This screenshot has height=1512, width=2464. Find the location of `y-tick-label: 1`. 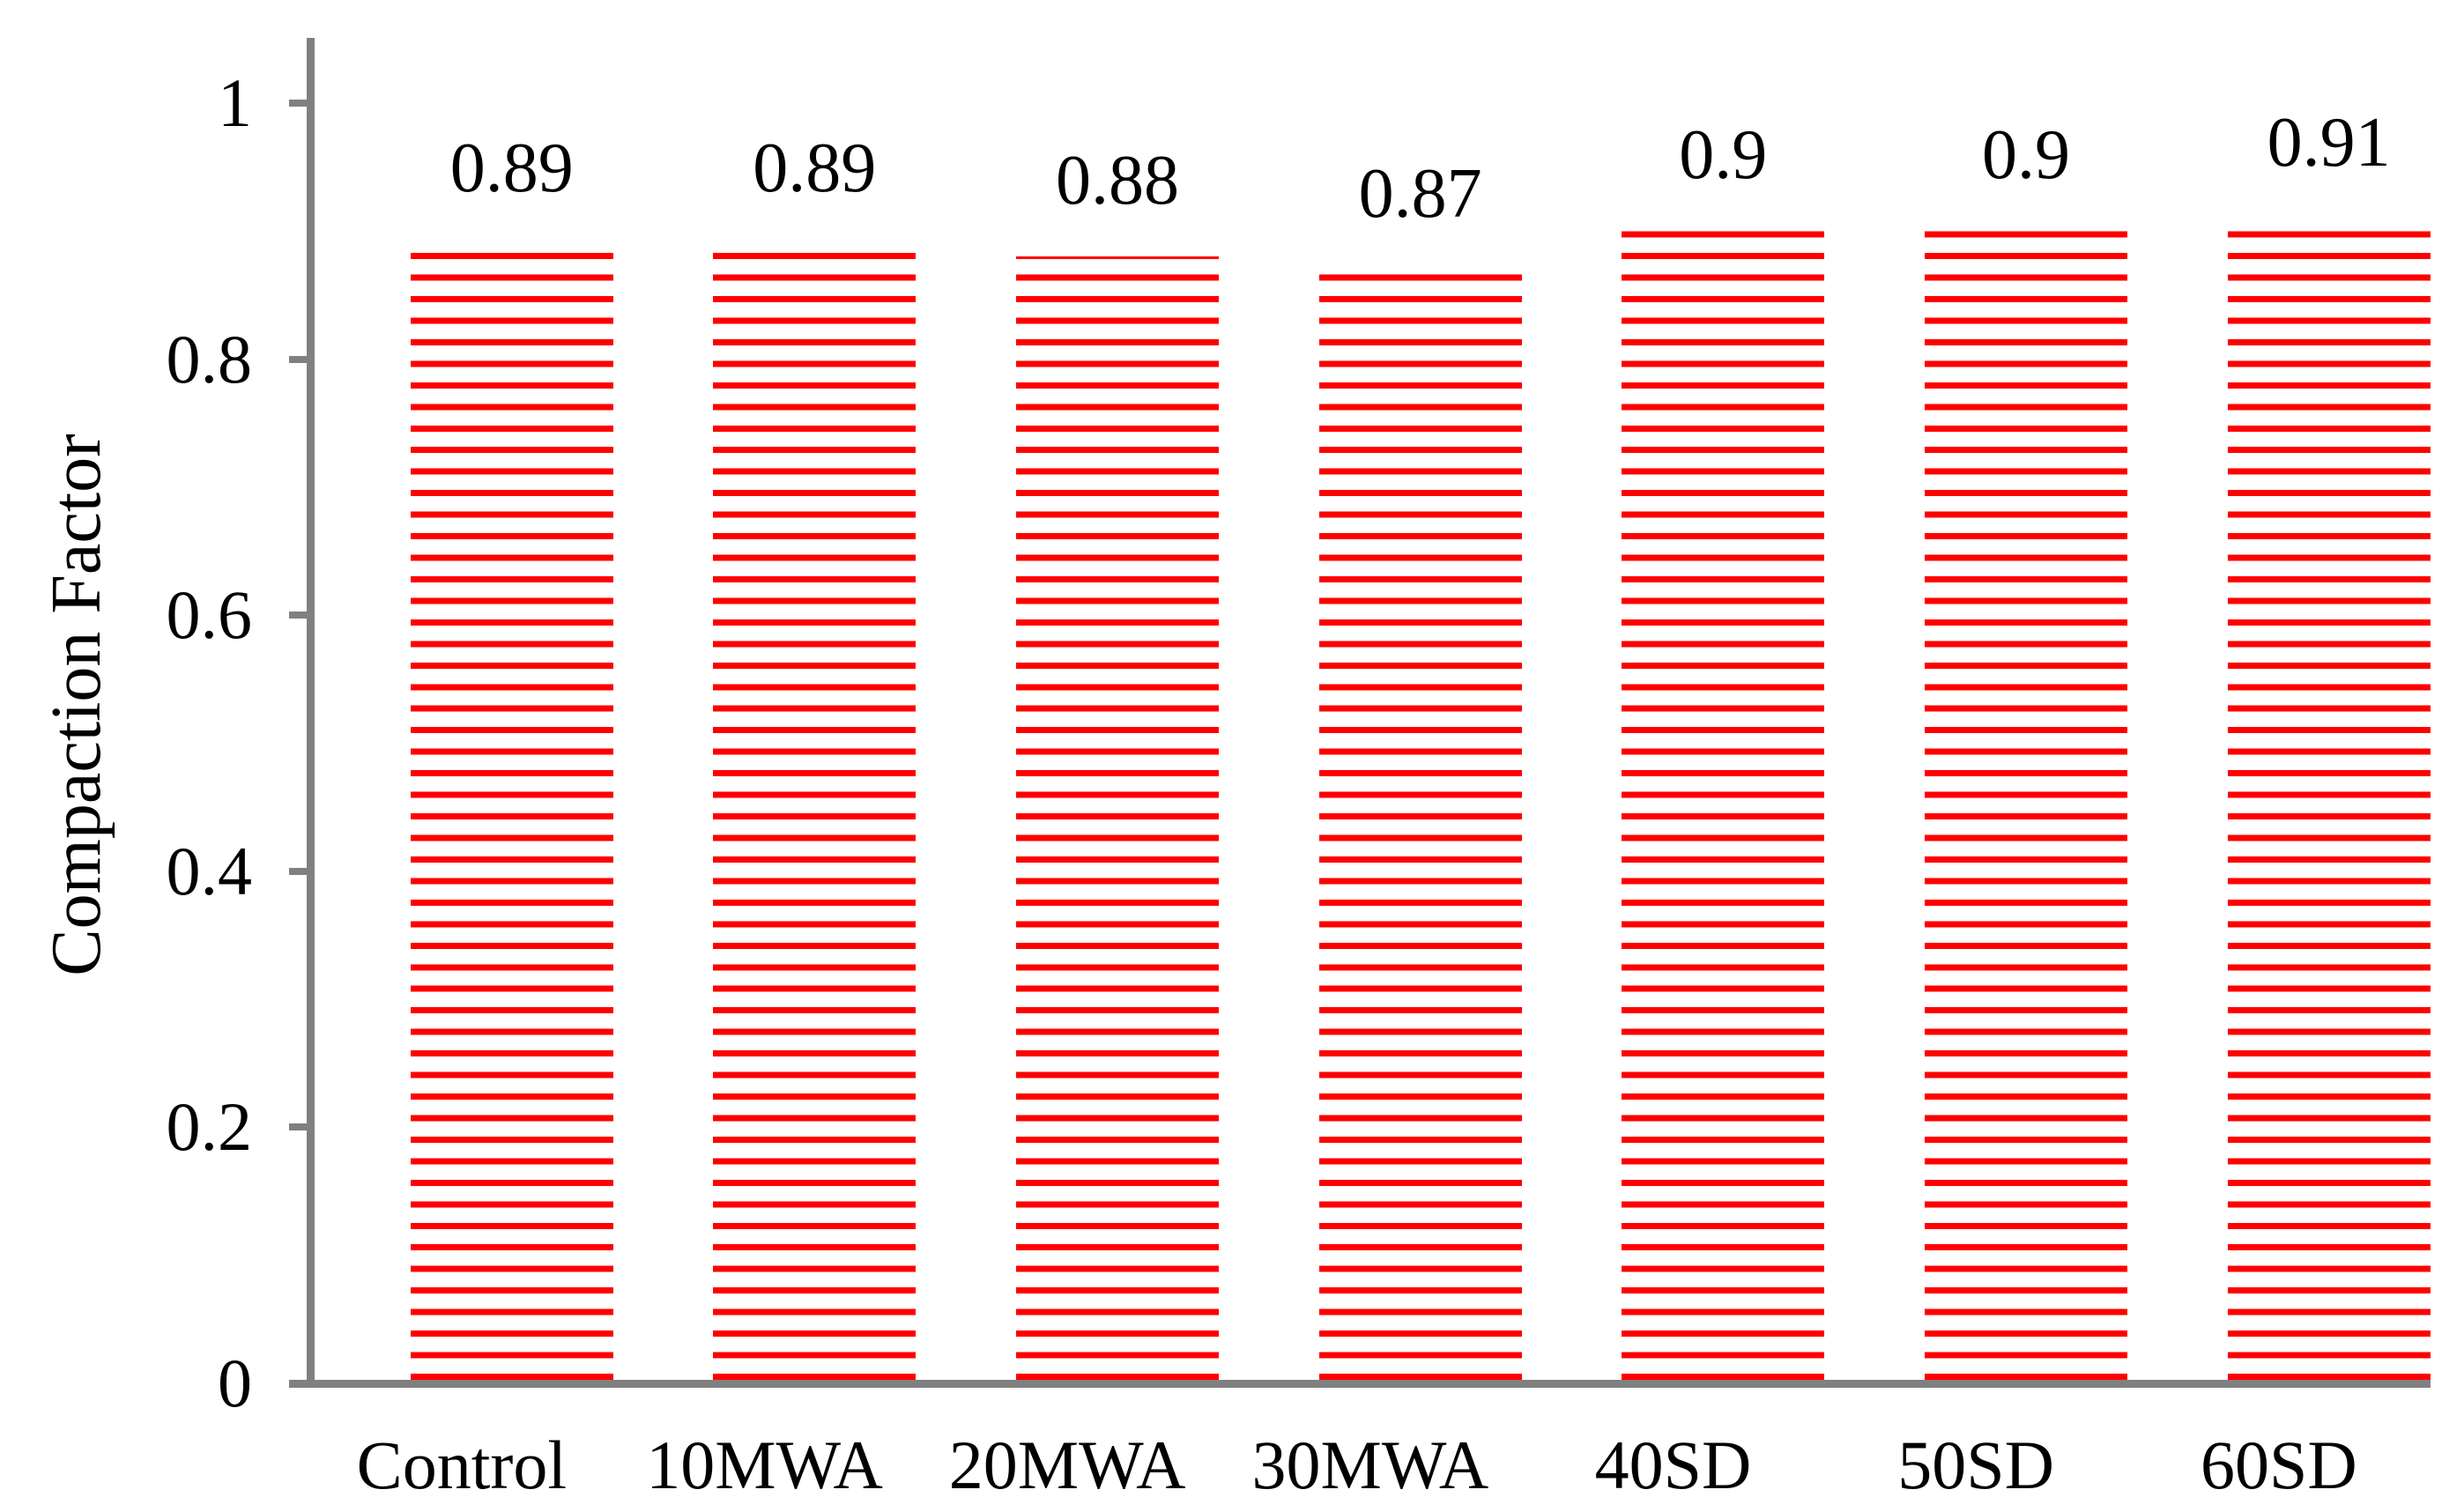

y-tick-label: 1 is located at coordinates (235, 102).